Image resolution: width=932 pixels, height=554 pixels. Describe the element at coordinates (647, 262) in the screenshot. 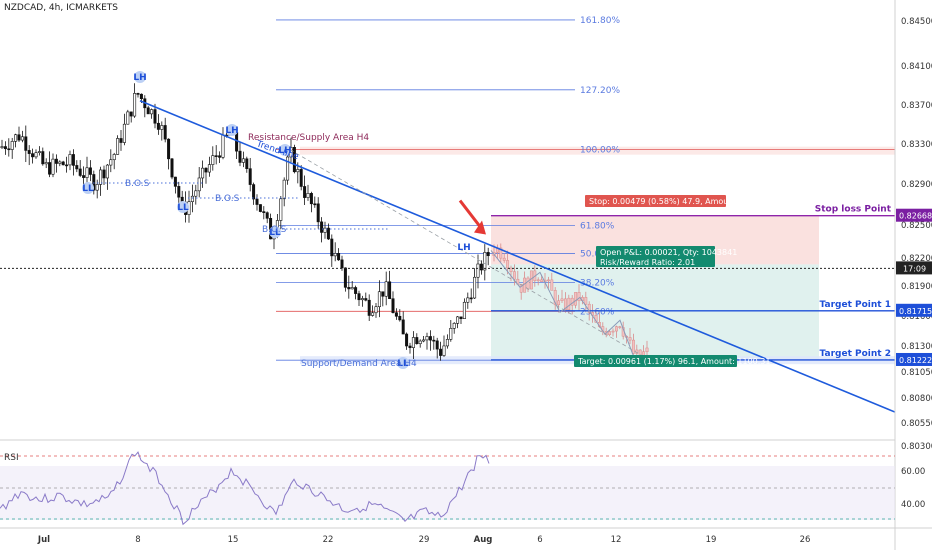

I see `open-pl-box-text: Risk/Reward Ratio: 2.01` at that location.